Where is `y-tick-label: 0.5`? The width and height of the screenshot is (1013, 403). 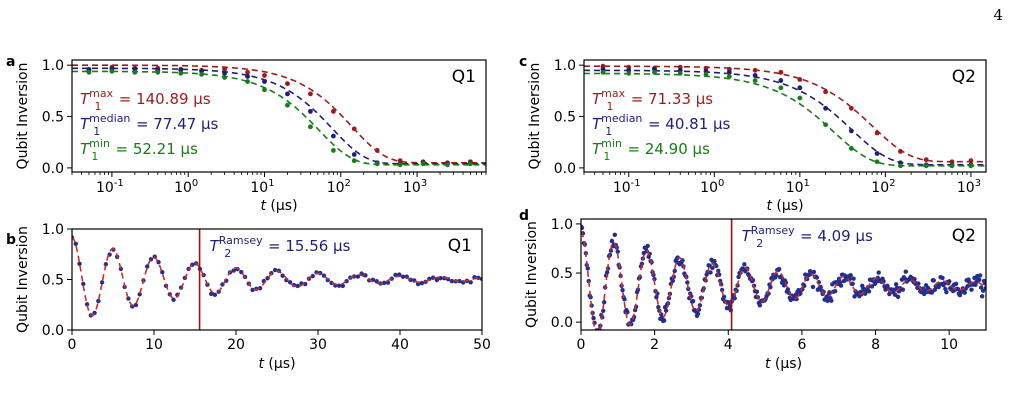 y-tick-label: 0.5 is located at coordinates (565, 118).